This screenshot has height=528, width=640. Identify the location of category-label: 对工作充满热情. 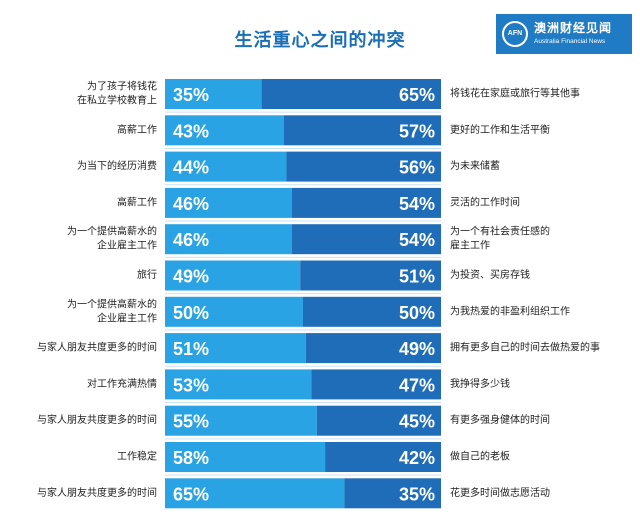
(122, 383).